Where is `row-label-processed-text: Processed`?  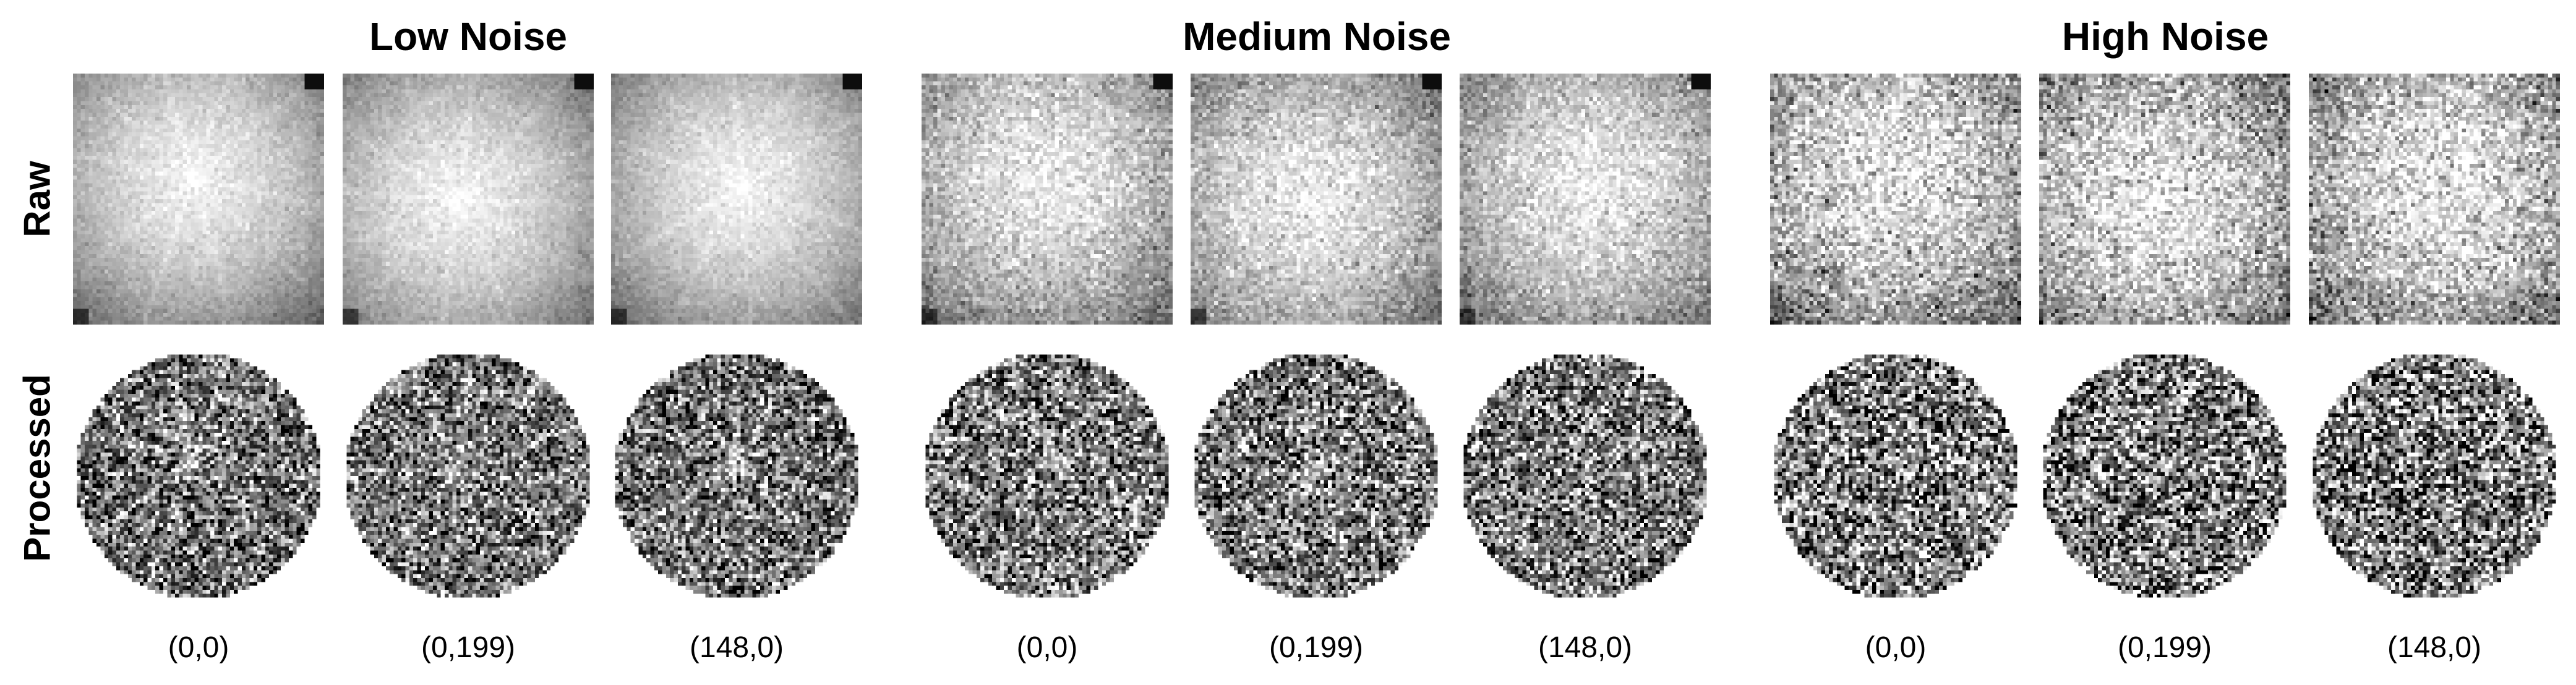 row-label-processed-text: Processed is located at coordinates (37, 468).